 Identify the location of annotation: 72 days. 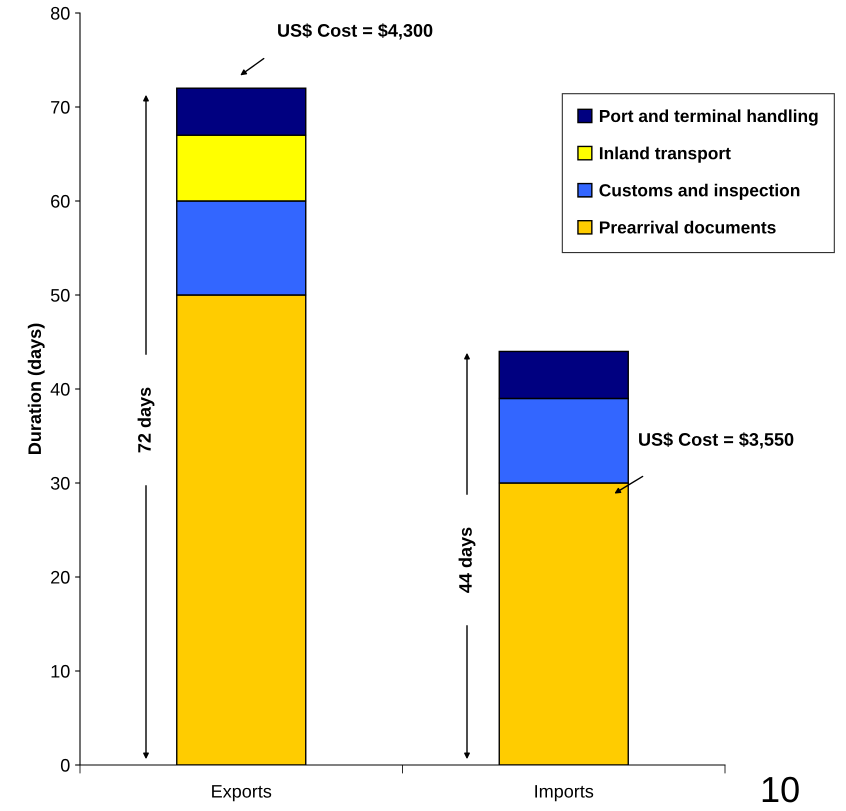
(146, 420).